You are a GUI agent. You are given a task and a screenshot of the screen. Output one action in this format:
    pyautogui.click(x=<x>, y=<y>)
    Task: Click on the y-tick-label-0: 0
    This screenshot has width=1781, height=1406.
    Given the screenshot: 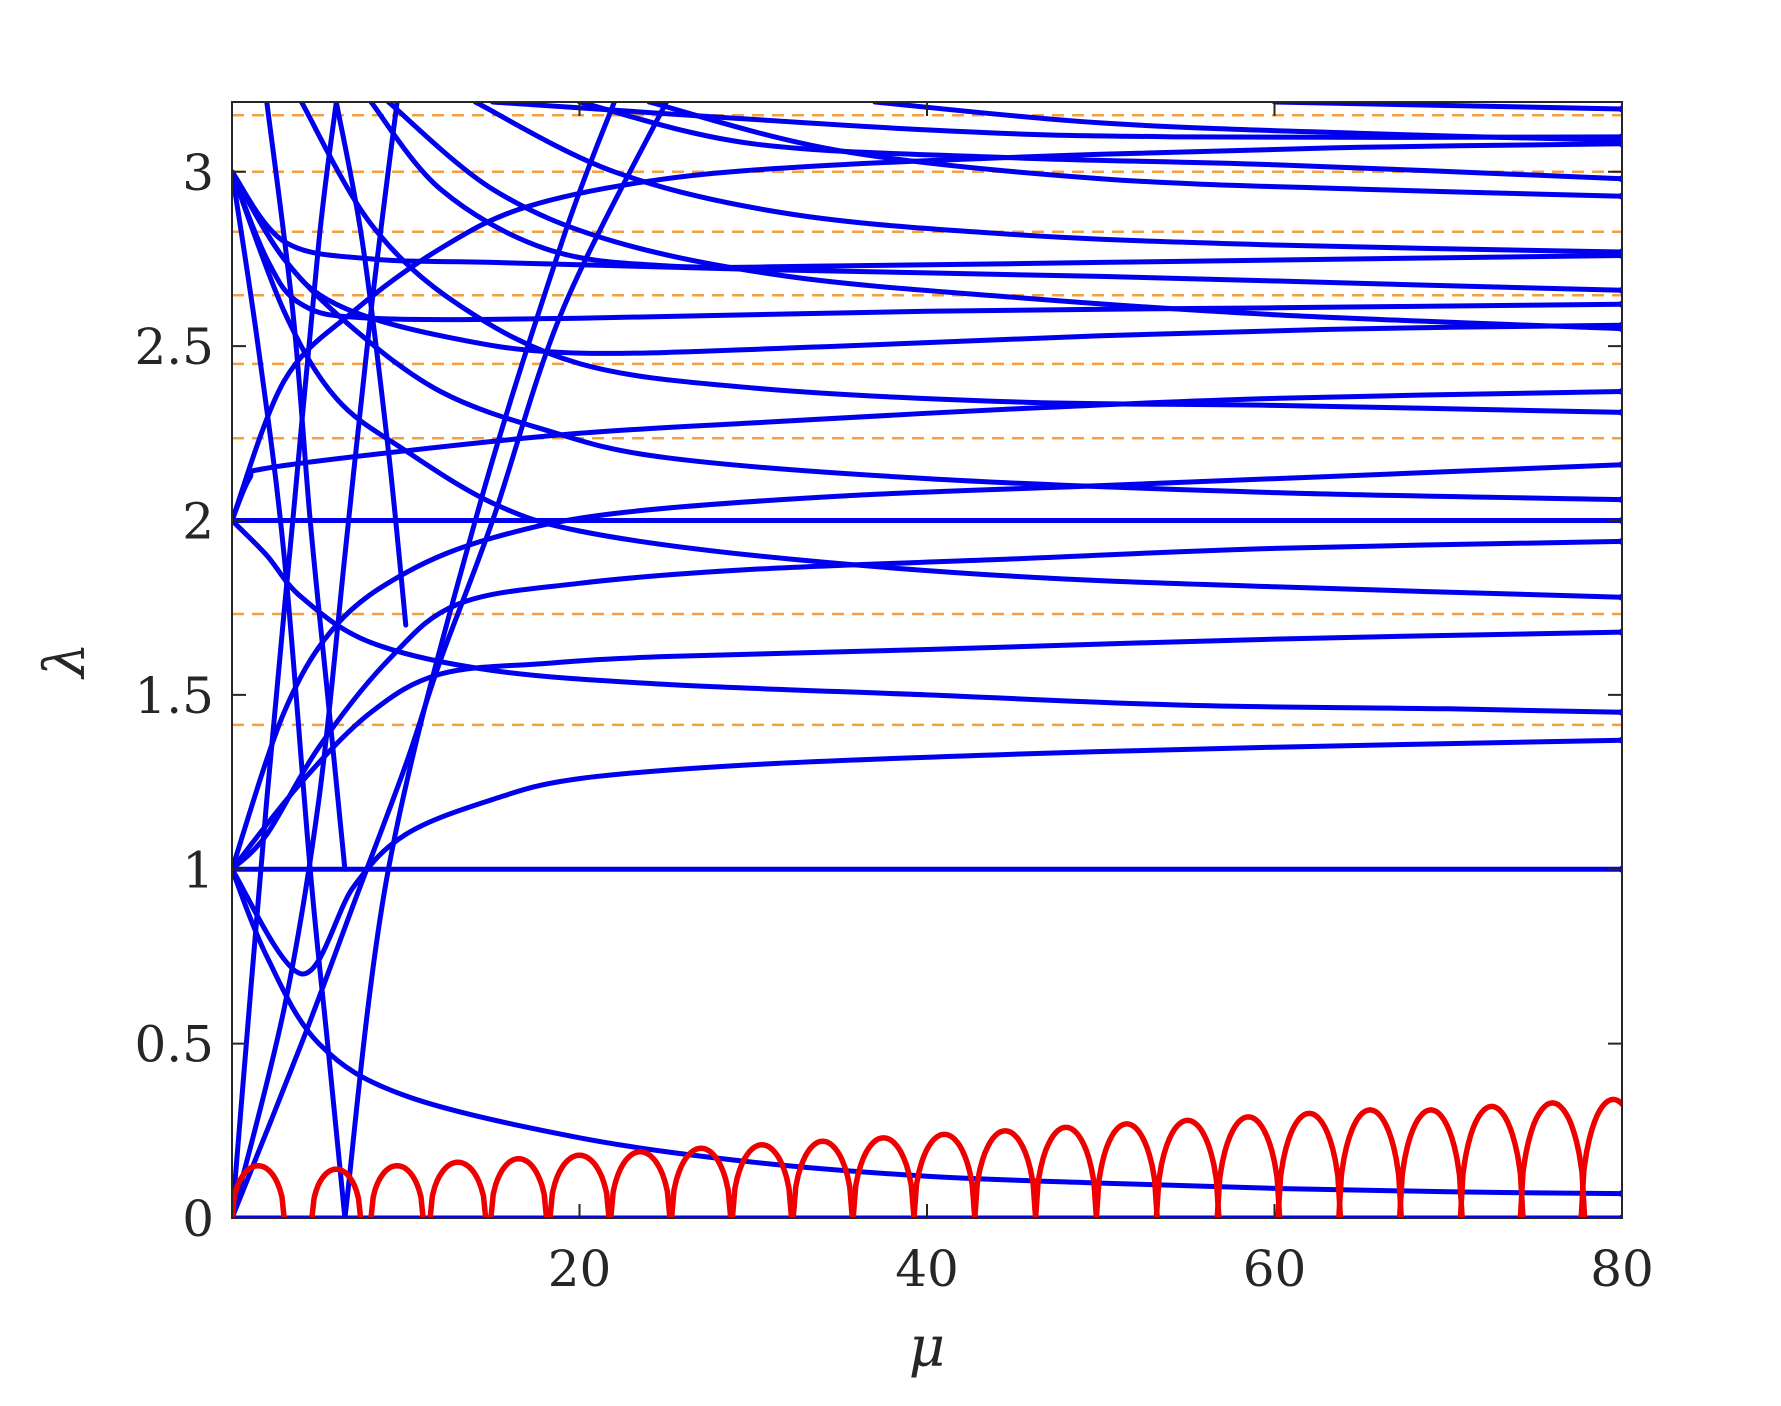 What is the action you would take?
    pyautogui.click(x=198, y=1219)
    